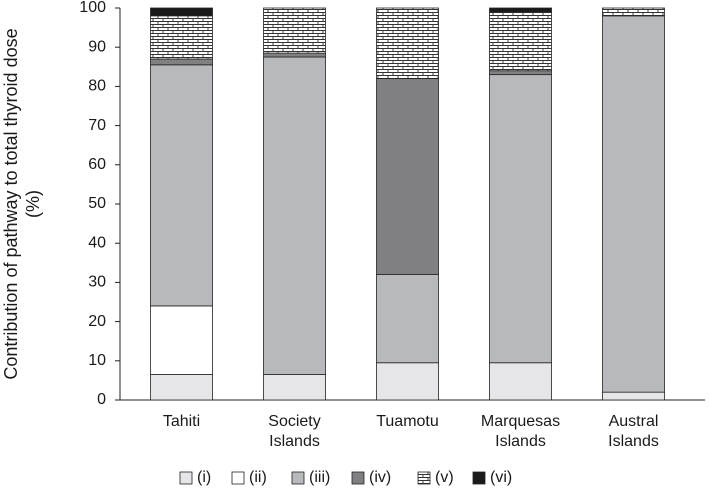  What do you see at coordinates (380, 477) in the screenshot?
I see `legend-label: (iv)` at bounding box center [380, 477].